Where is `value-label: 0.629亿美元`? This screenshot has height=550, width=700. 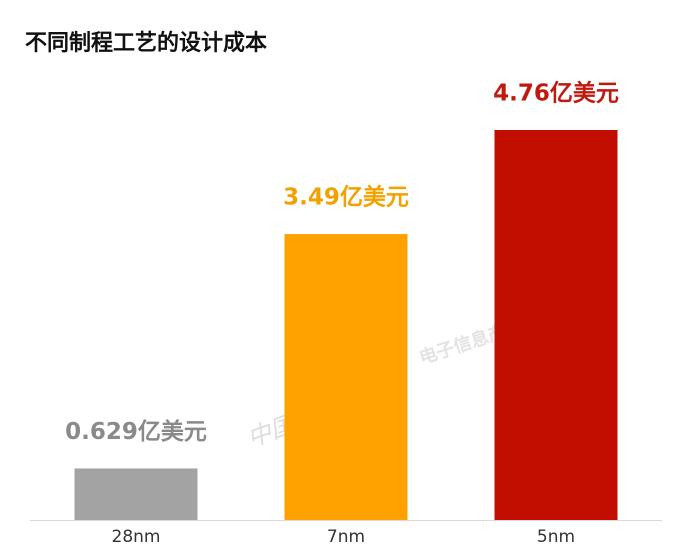 value-label: 0.629亿美元 is located at coordinates (136, 431).